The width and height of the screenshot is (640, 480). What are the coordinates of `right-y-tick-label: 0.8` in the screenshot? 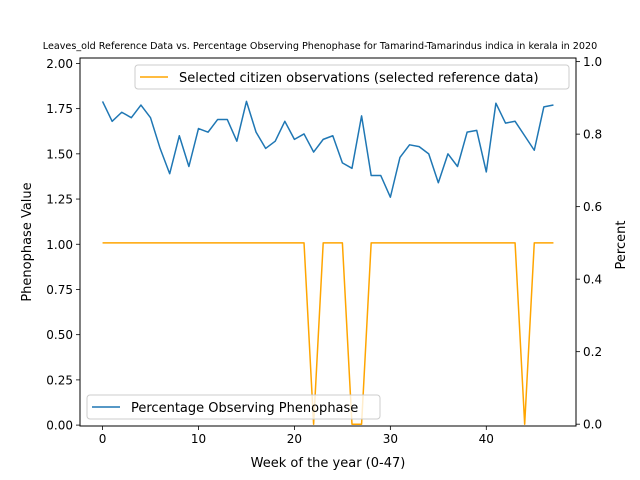 It's located at (592, 135).